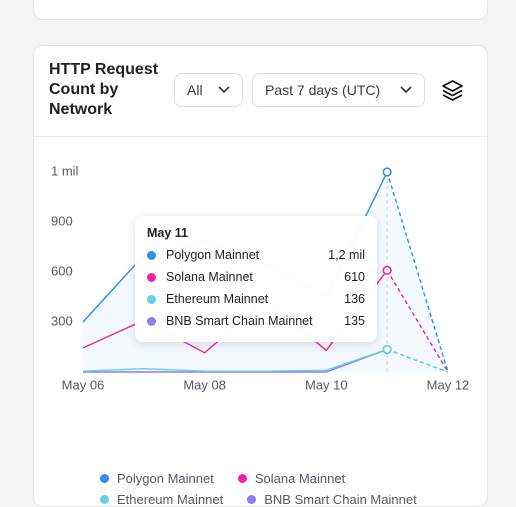 This screenshot has width=516, height=507. What do you see at coordinates (208, 90) in the screenshot?
I see `network-filter: All` at bounding box center [208, 90].